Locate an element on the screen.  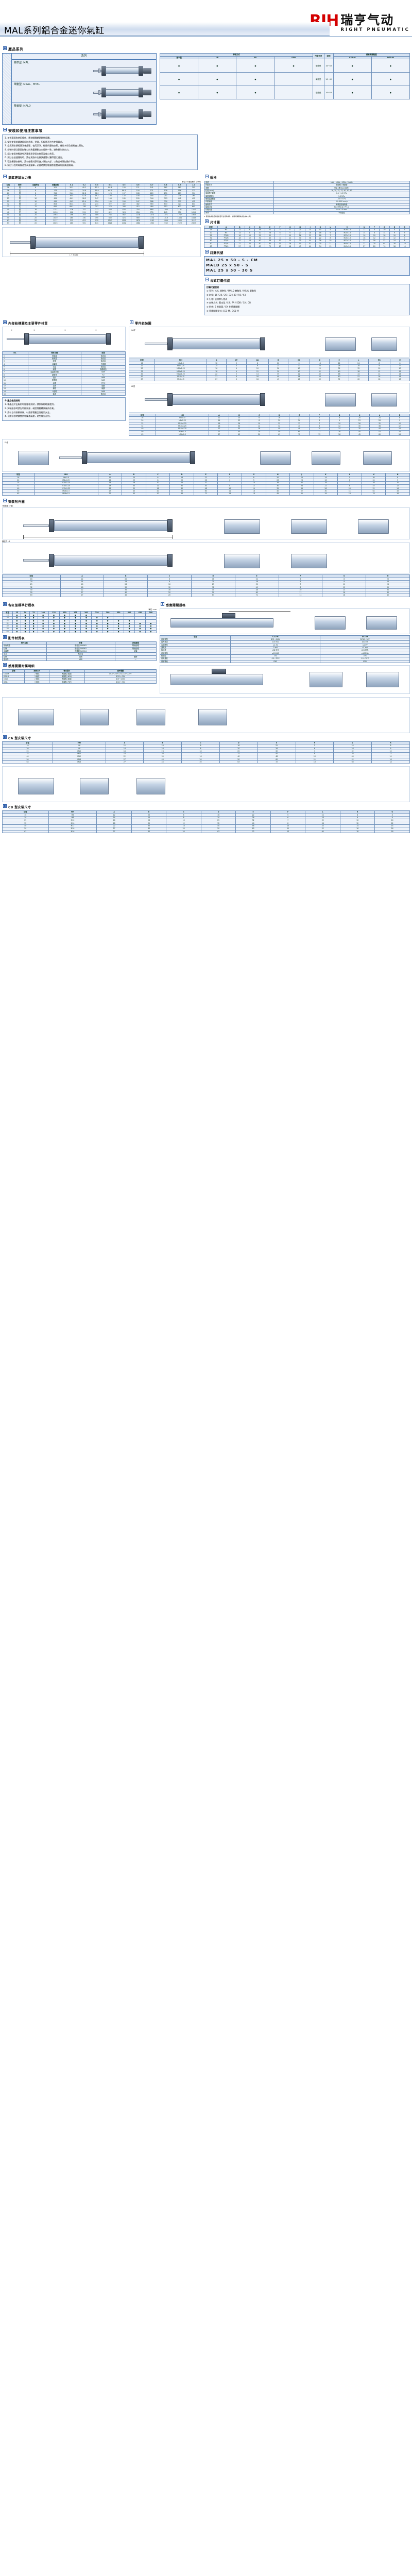
table-cell: 3 線式 is located at coordinates (36, 682).